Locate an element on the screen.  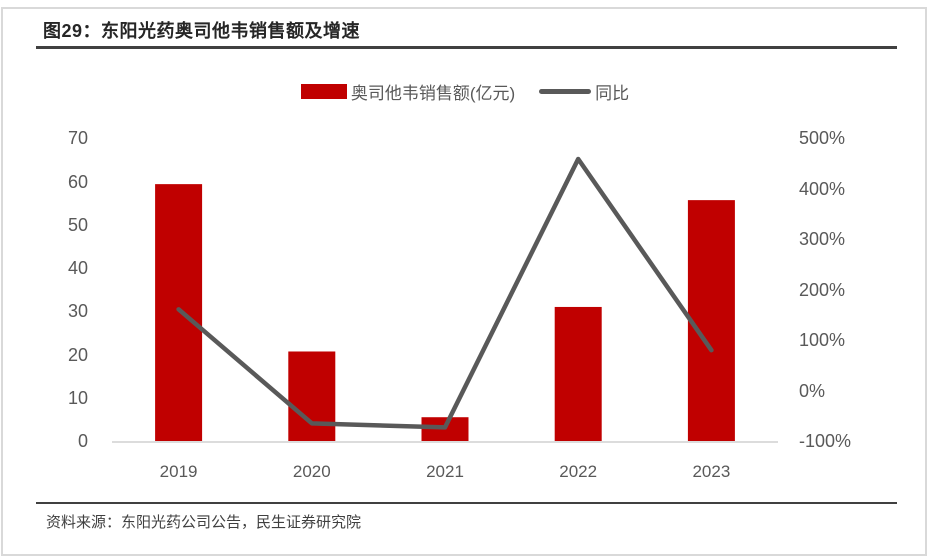
y-axis-left-tick: 30 is located at coordinates (77, 311).